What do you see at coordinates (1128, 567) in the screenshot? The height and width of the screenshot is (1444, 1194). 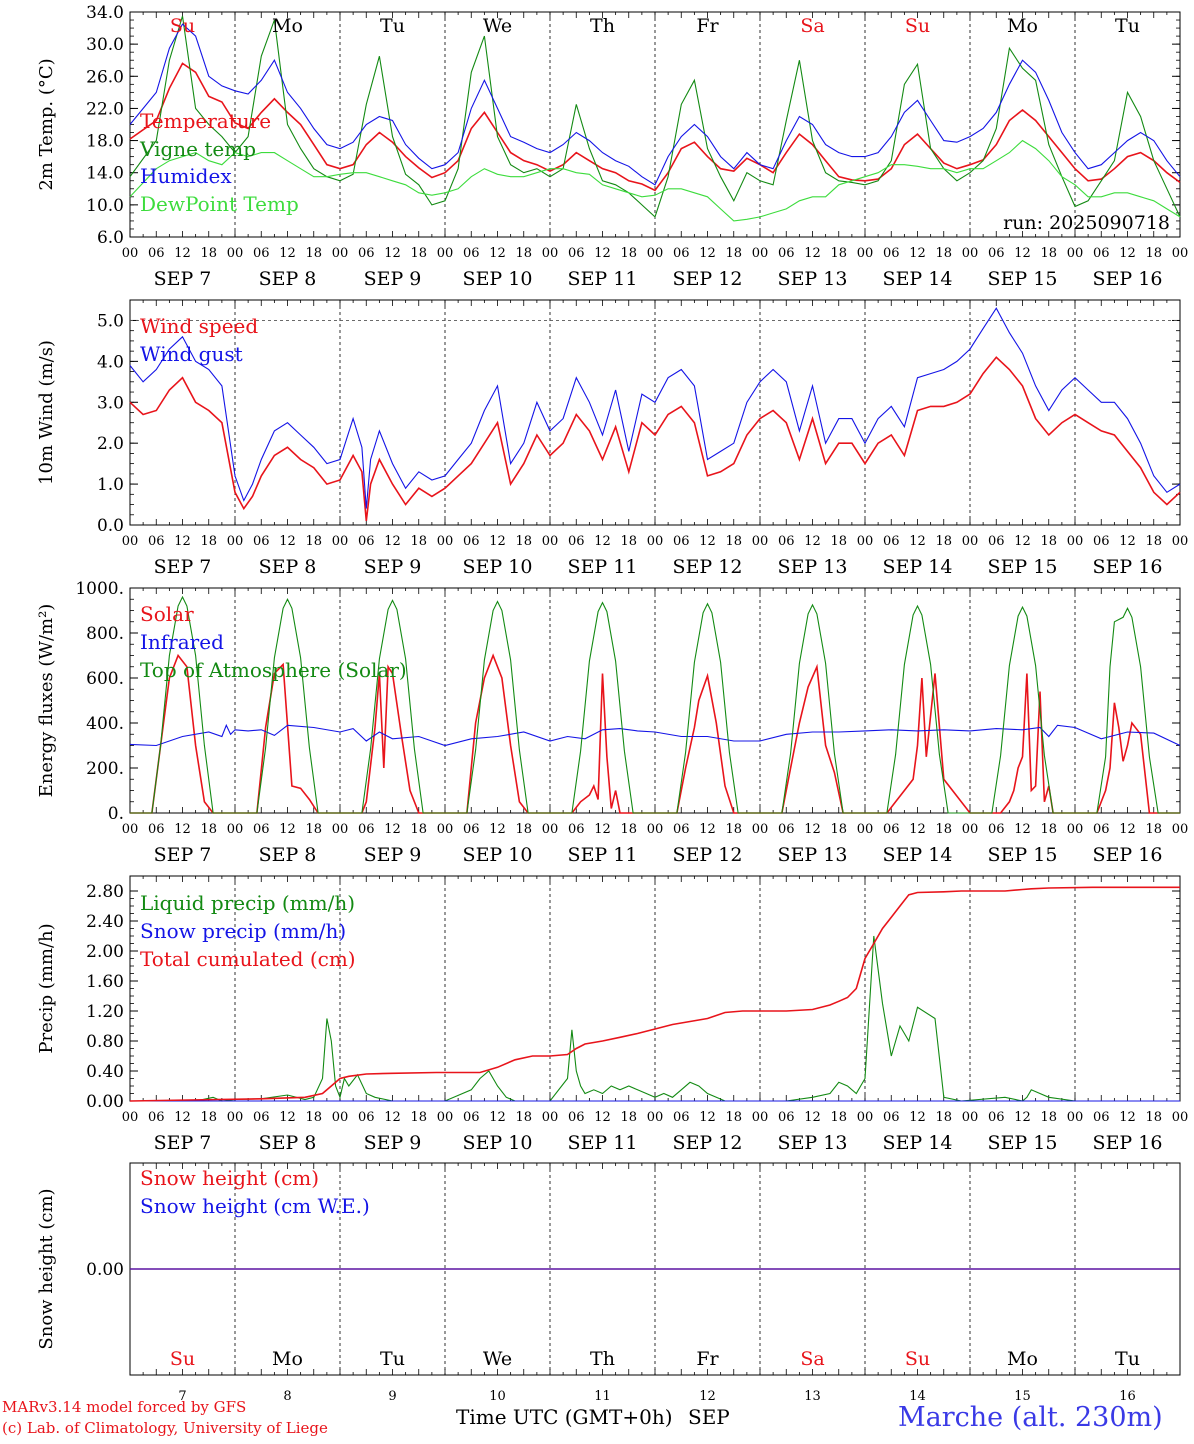 I see `date-label: SEP 16` at bounding box center [1128, 567].